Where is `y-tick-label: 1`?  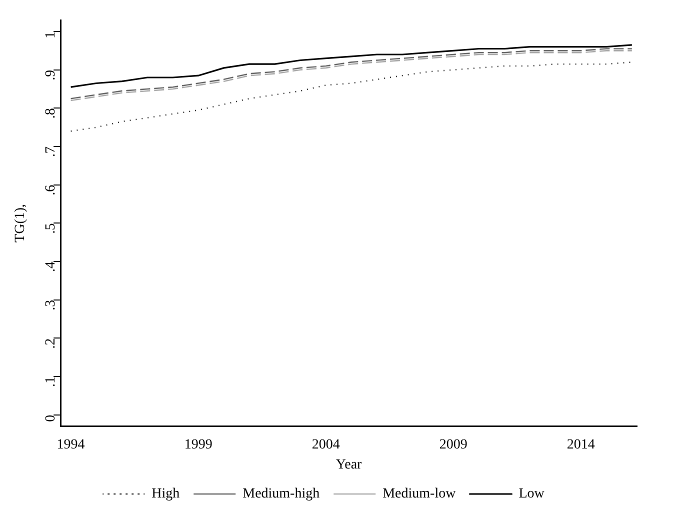
y-tick-label: 1 is located at coordinates (50, 35).